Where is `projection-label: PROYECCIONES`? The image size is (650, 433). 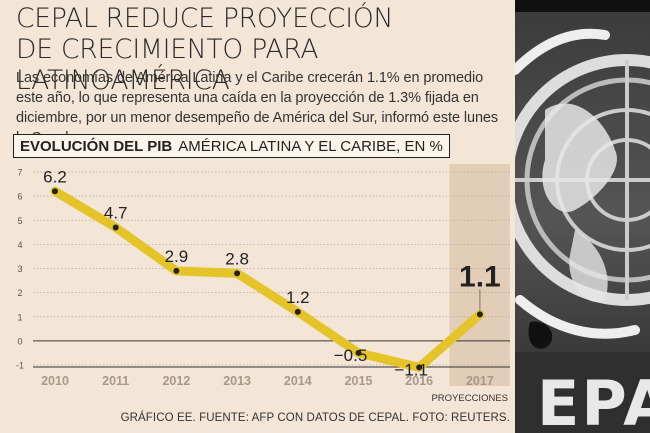
projection-label: PROYECCIONES is located at coordinates (469, 398).